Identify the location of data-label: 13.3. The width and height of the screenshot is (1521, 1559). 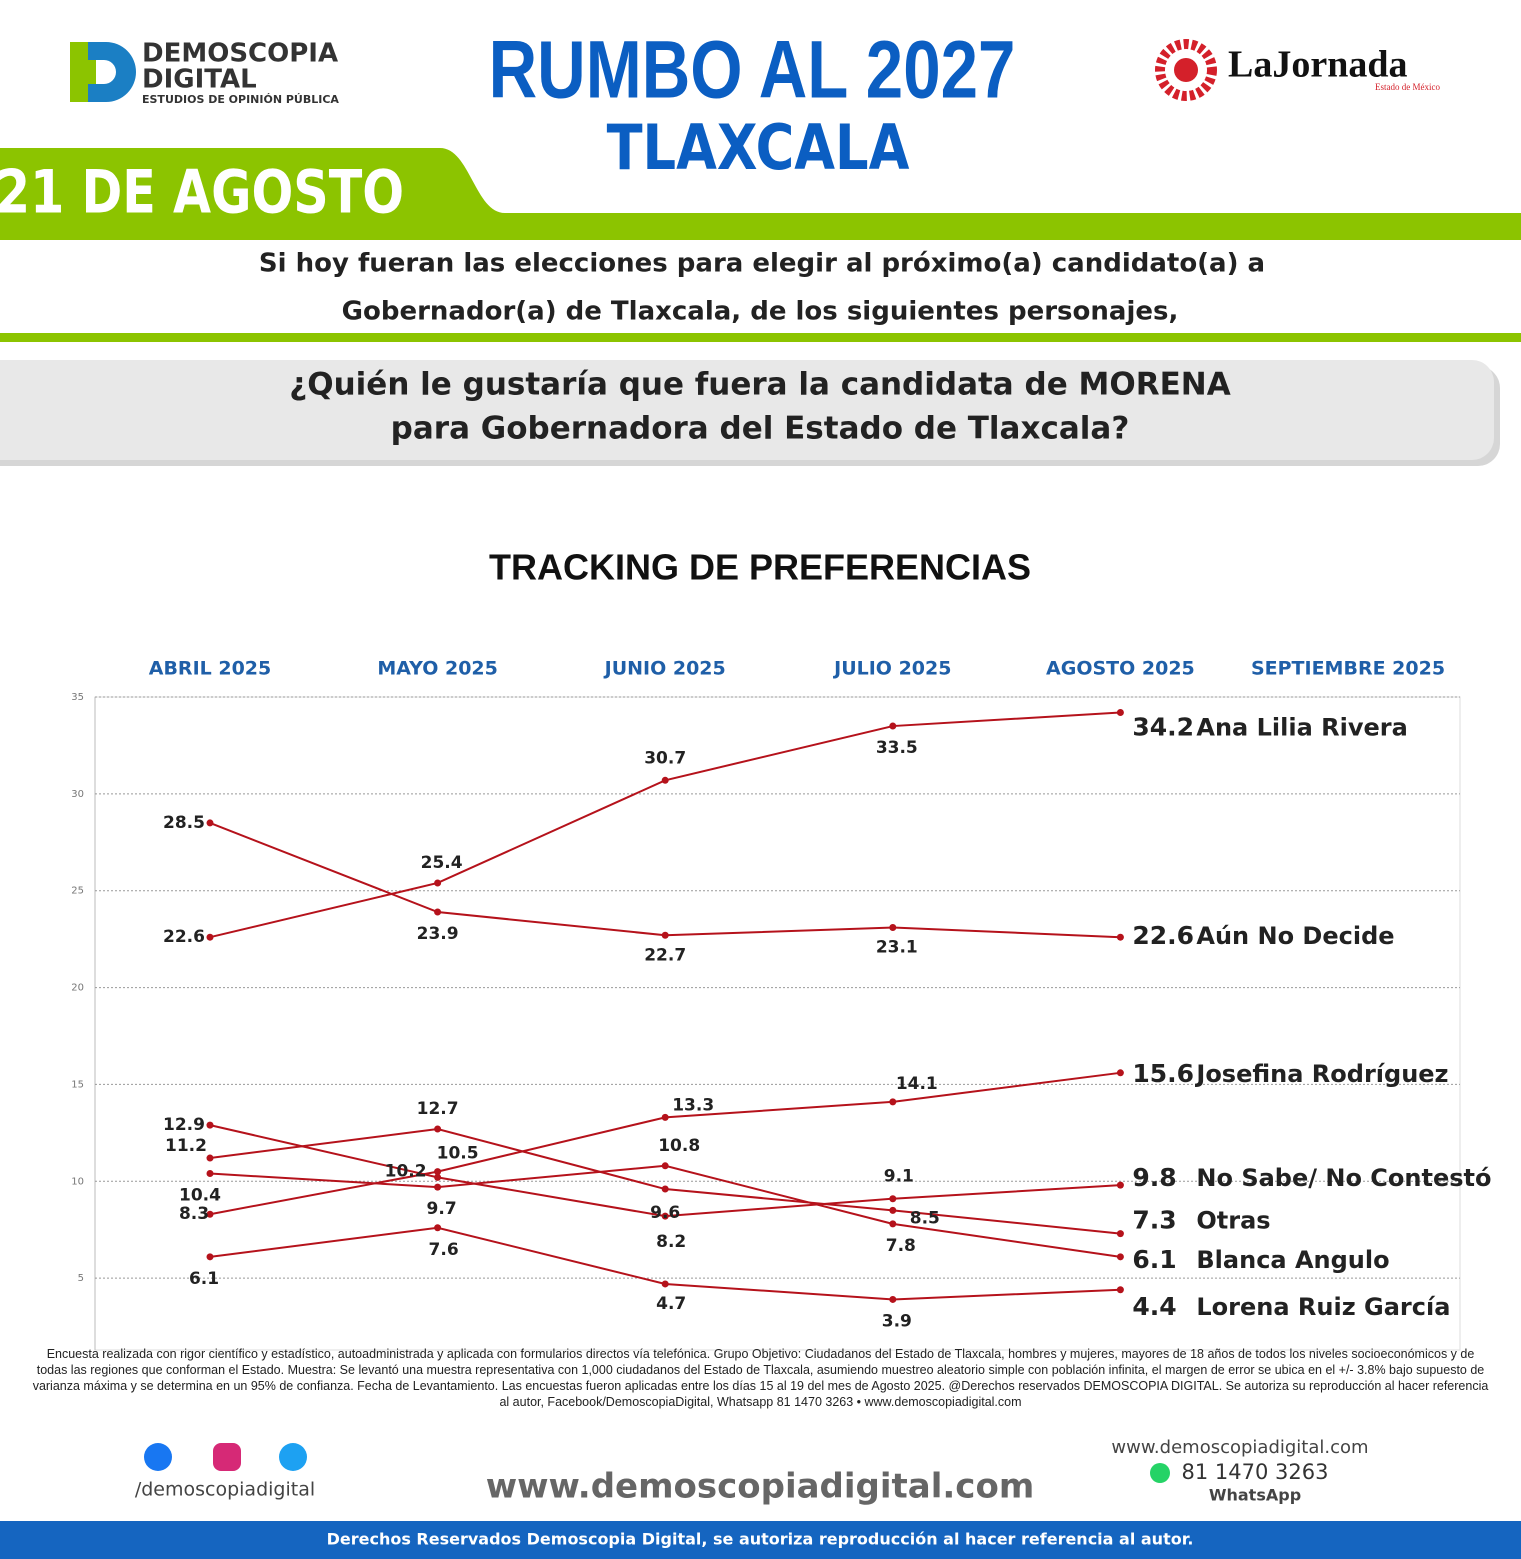
(693, 1105).